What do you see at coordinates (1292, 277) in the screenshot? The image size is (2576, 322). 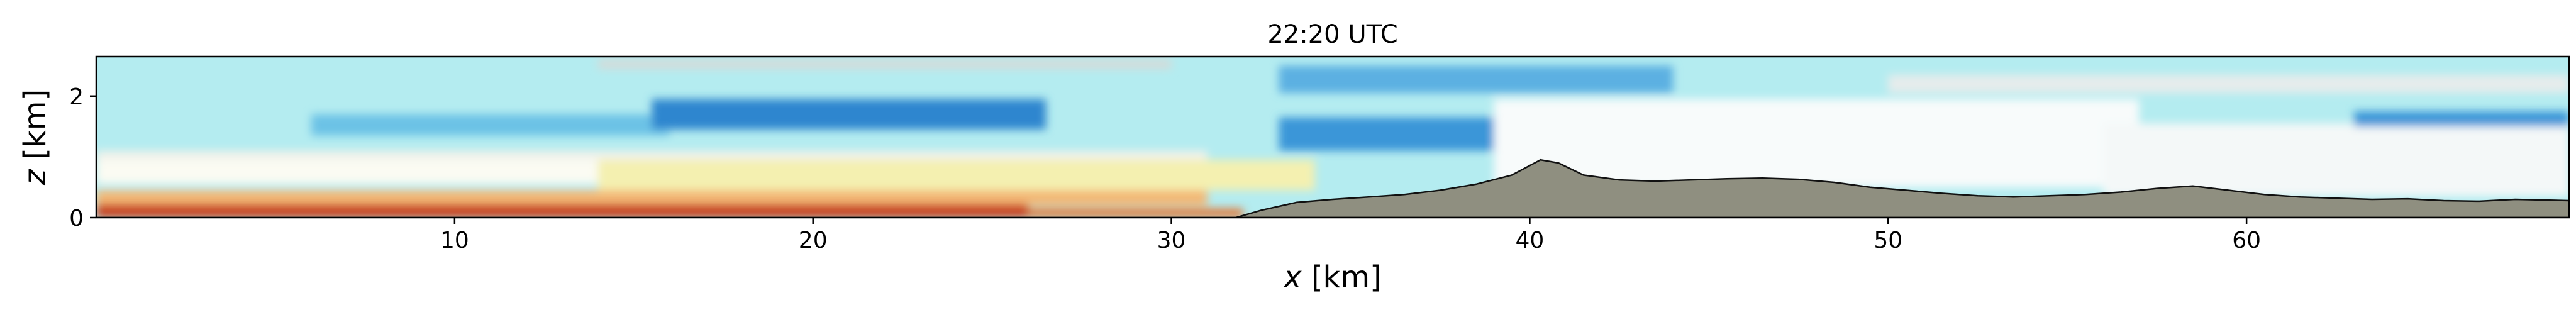 I see `x-axis-variable: x` at bounding box center [1292, 277].